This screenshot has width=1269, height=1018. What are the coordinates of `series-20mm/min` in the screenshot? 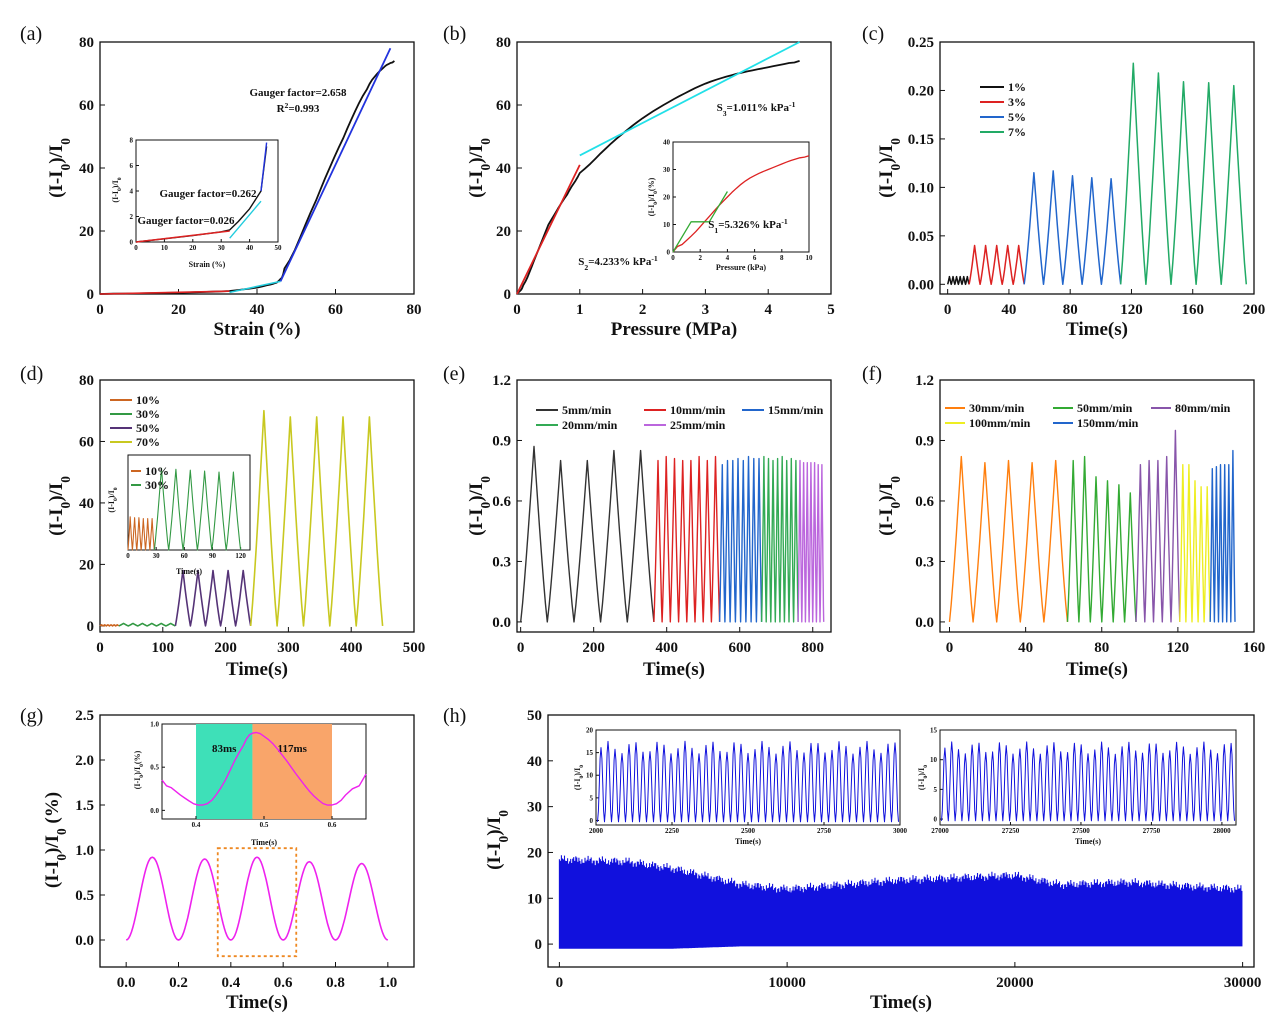 It's located at (779, 539).